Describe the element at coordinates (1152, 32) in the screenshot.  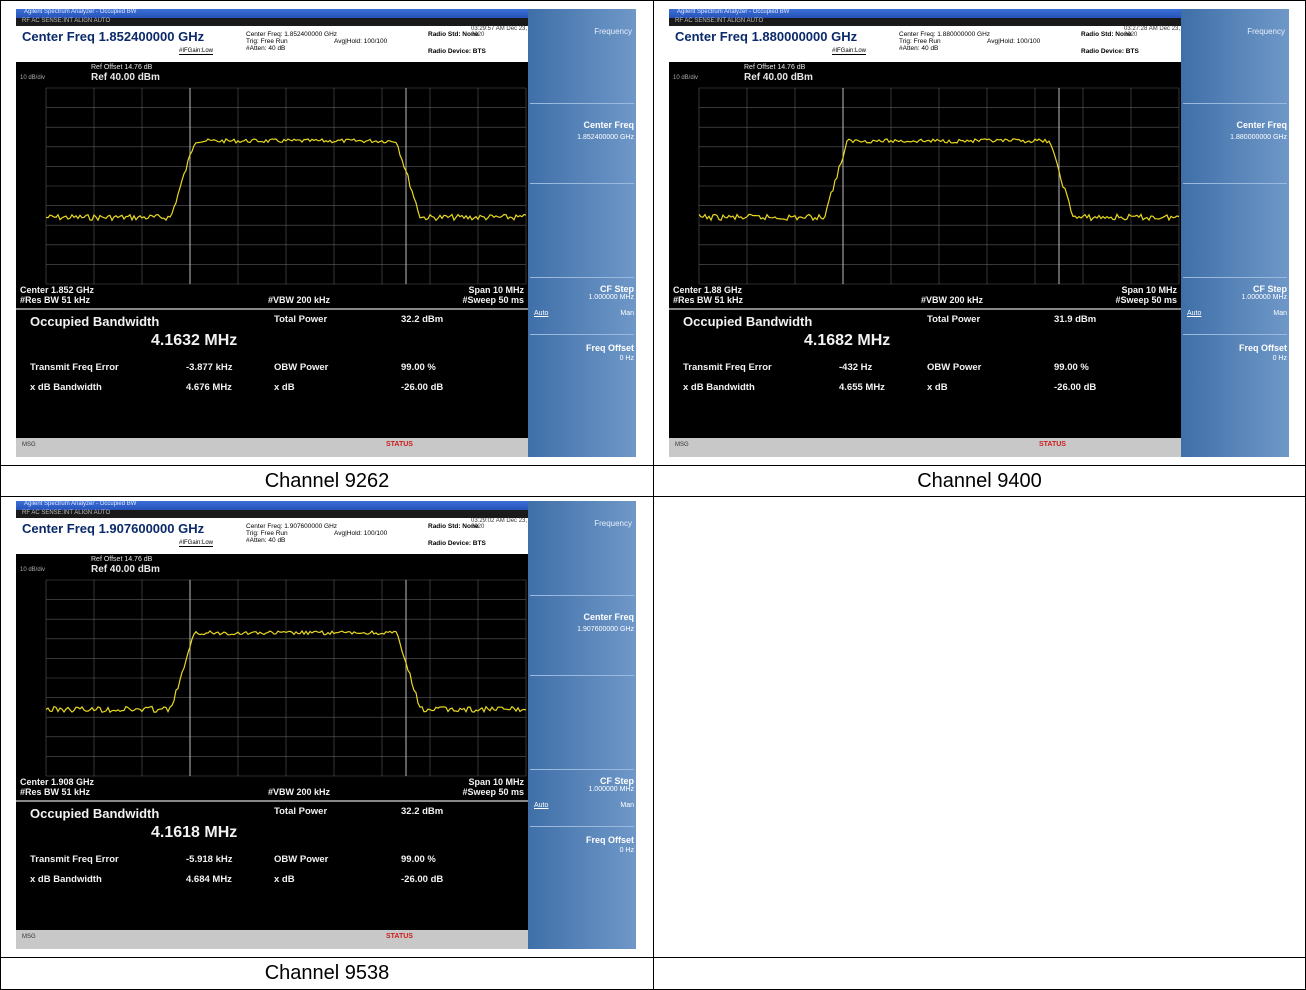
I see `timestamp: 03:27:28 AM Dec 23, 2020` at that location.